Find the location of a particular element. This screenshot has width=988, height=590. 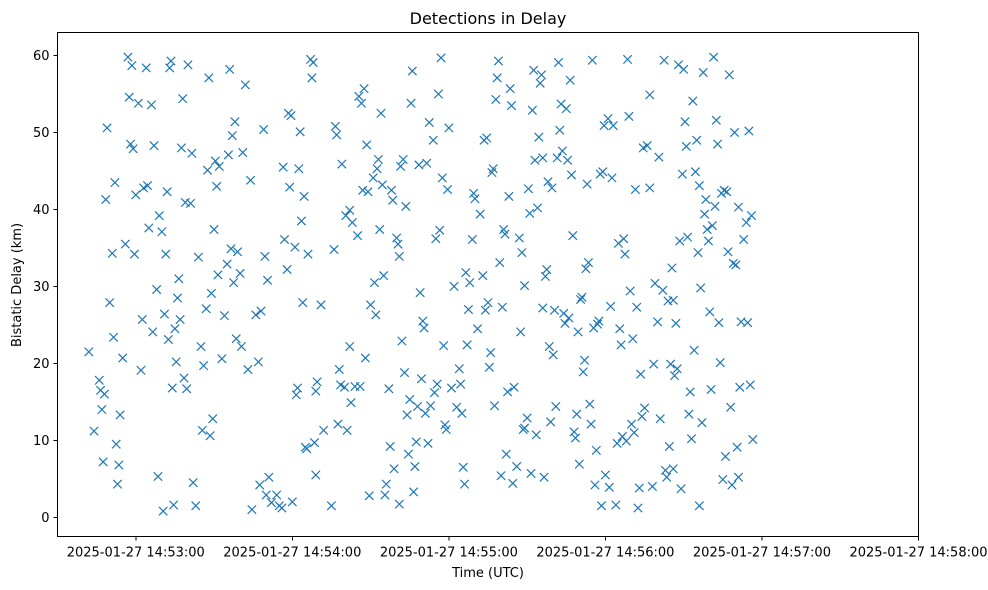

y-tick-label: 40 is located at coordinates (41, 210).